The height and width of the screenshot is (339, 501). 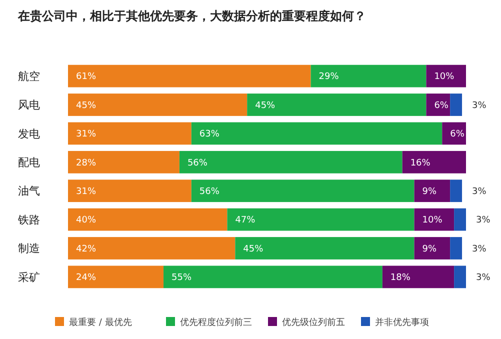 I want to click on legend-label: 优先程度位列前三, so click(x=216, y=322).